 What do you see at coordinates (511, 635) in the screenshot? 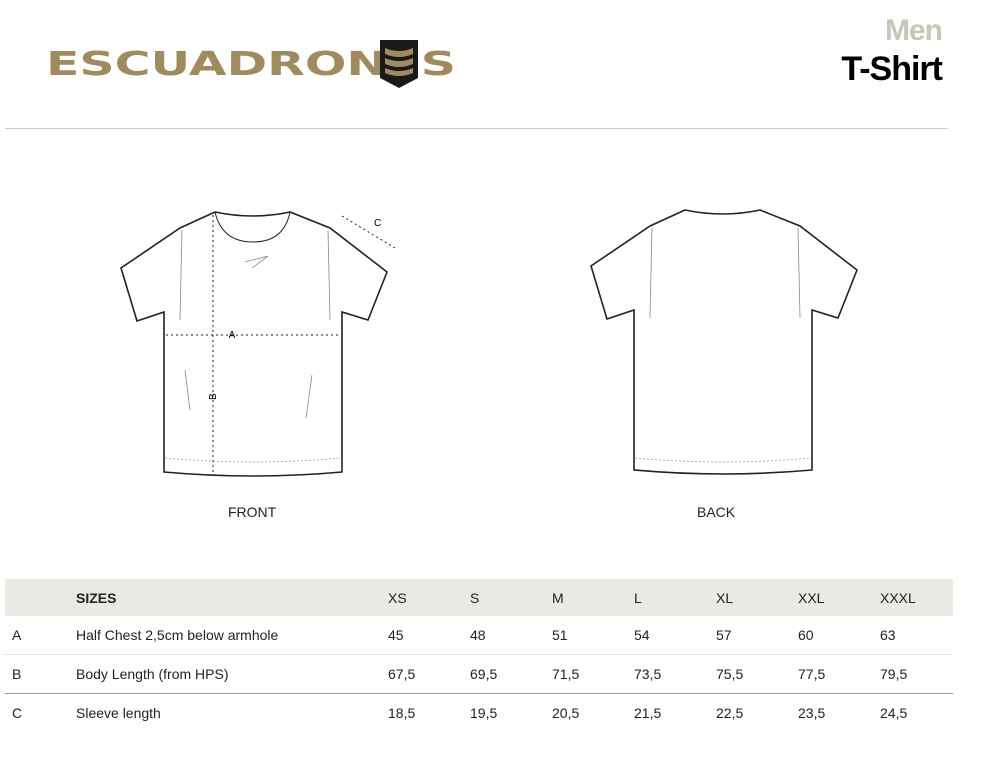
I see `cell: 48` at bounding box center [511, 635].